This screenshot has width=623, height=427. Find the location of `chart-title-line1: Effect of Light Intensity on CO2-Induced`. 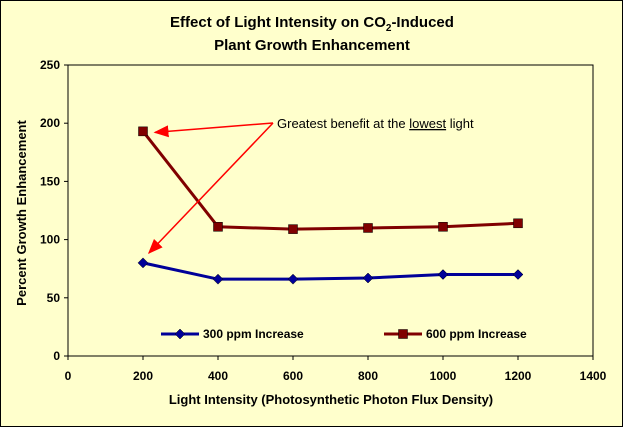

chart-title-line1: Effect of Light Intensity on CO2-Induced is located at coordinates (312, 24).